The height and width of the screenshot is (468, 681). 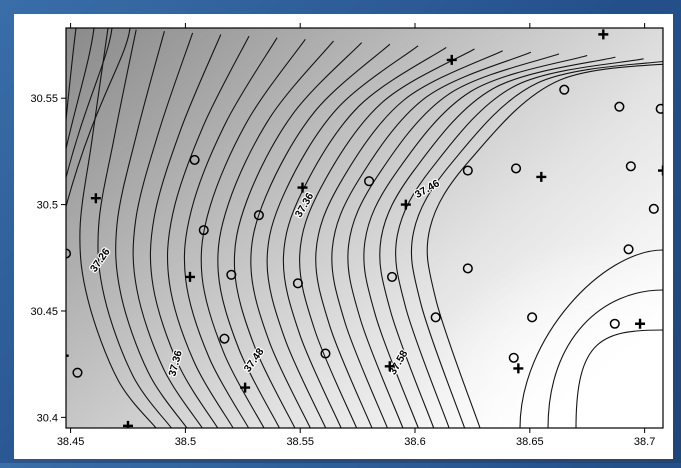 I want to click on x-tick-label: 38.5, so click(x=185, y=442).